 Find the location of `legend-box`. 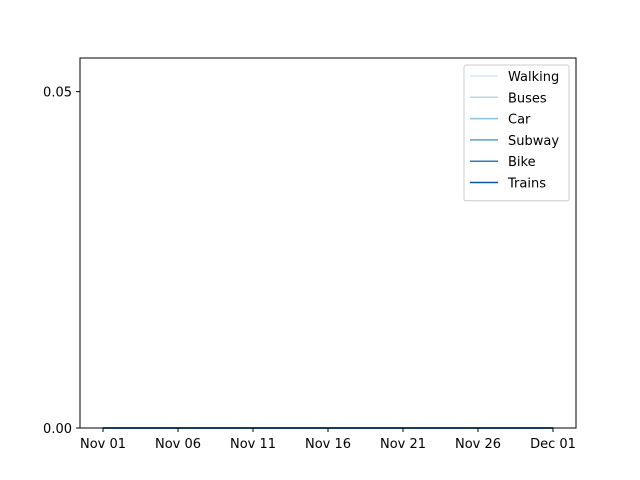

legend-box is located at coordinates (516, 133).